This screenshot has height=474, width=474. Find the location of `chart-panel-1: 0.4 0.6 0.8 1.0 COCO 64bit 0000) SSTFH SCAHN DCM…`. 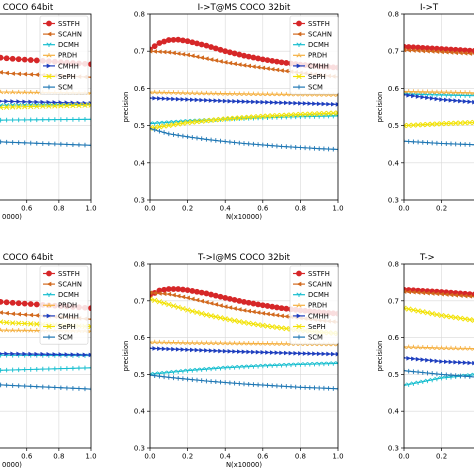

chart-panel-1: 0.4 0.6 0.8 1.0 COCO 64bit 0000) SSTFH SCAHN DCM… is located at coordinates (48, 112).